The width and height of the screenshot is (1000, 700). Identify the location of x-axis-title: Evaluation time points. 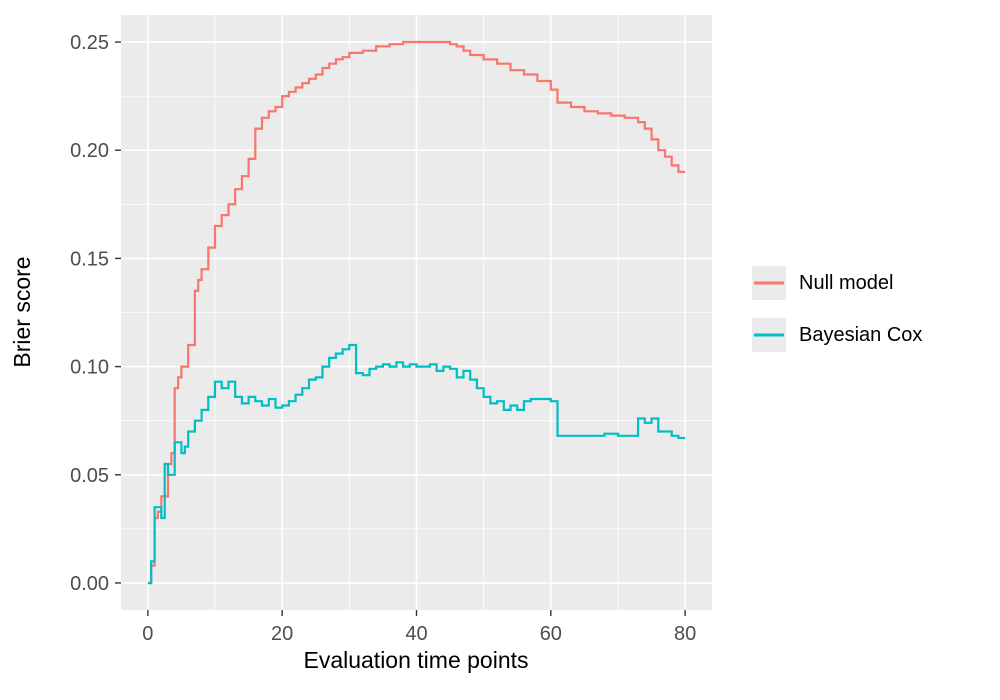
(415, 660).